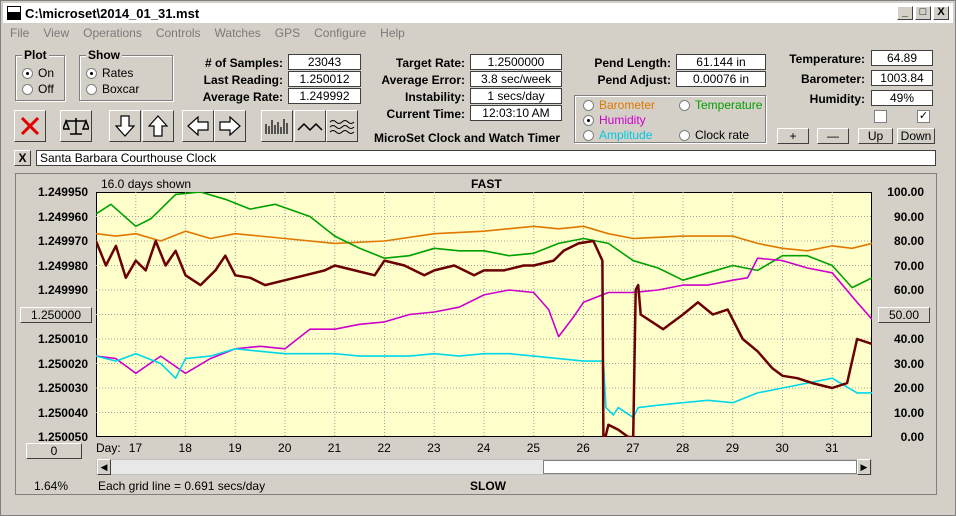  What do you see at coordinates (56, 315) in the screenshot?
I see `left-center-button: 1.250000` at bounding box center [56, 315].